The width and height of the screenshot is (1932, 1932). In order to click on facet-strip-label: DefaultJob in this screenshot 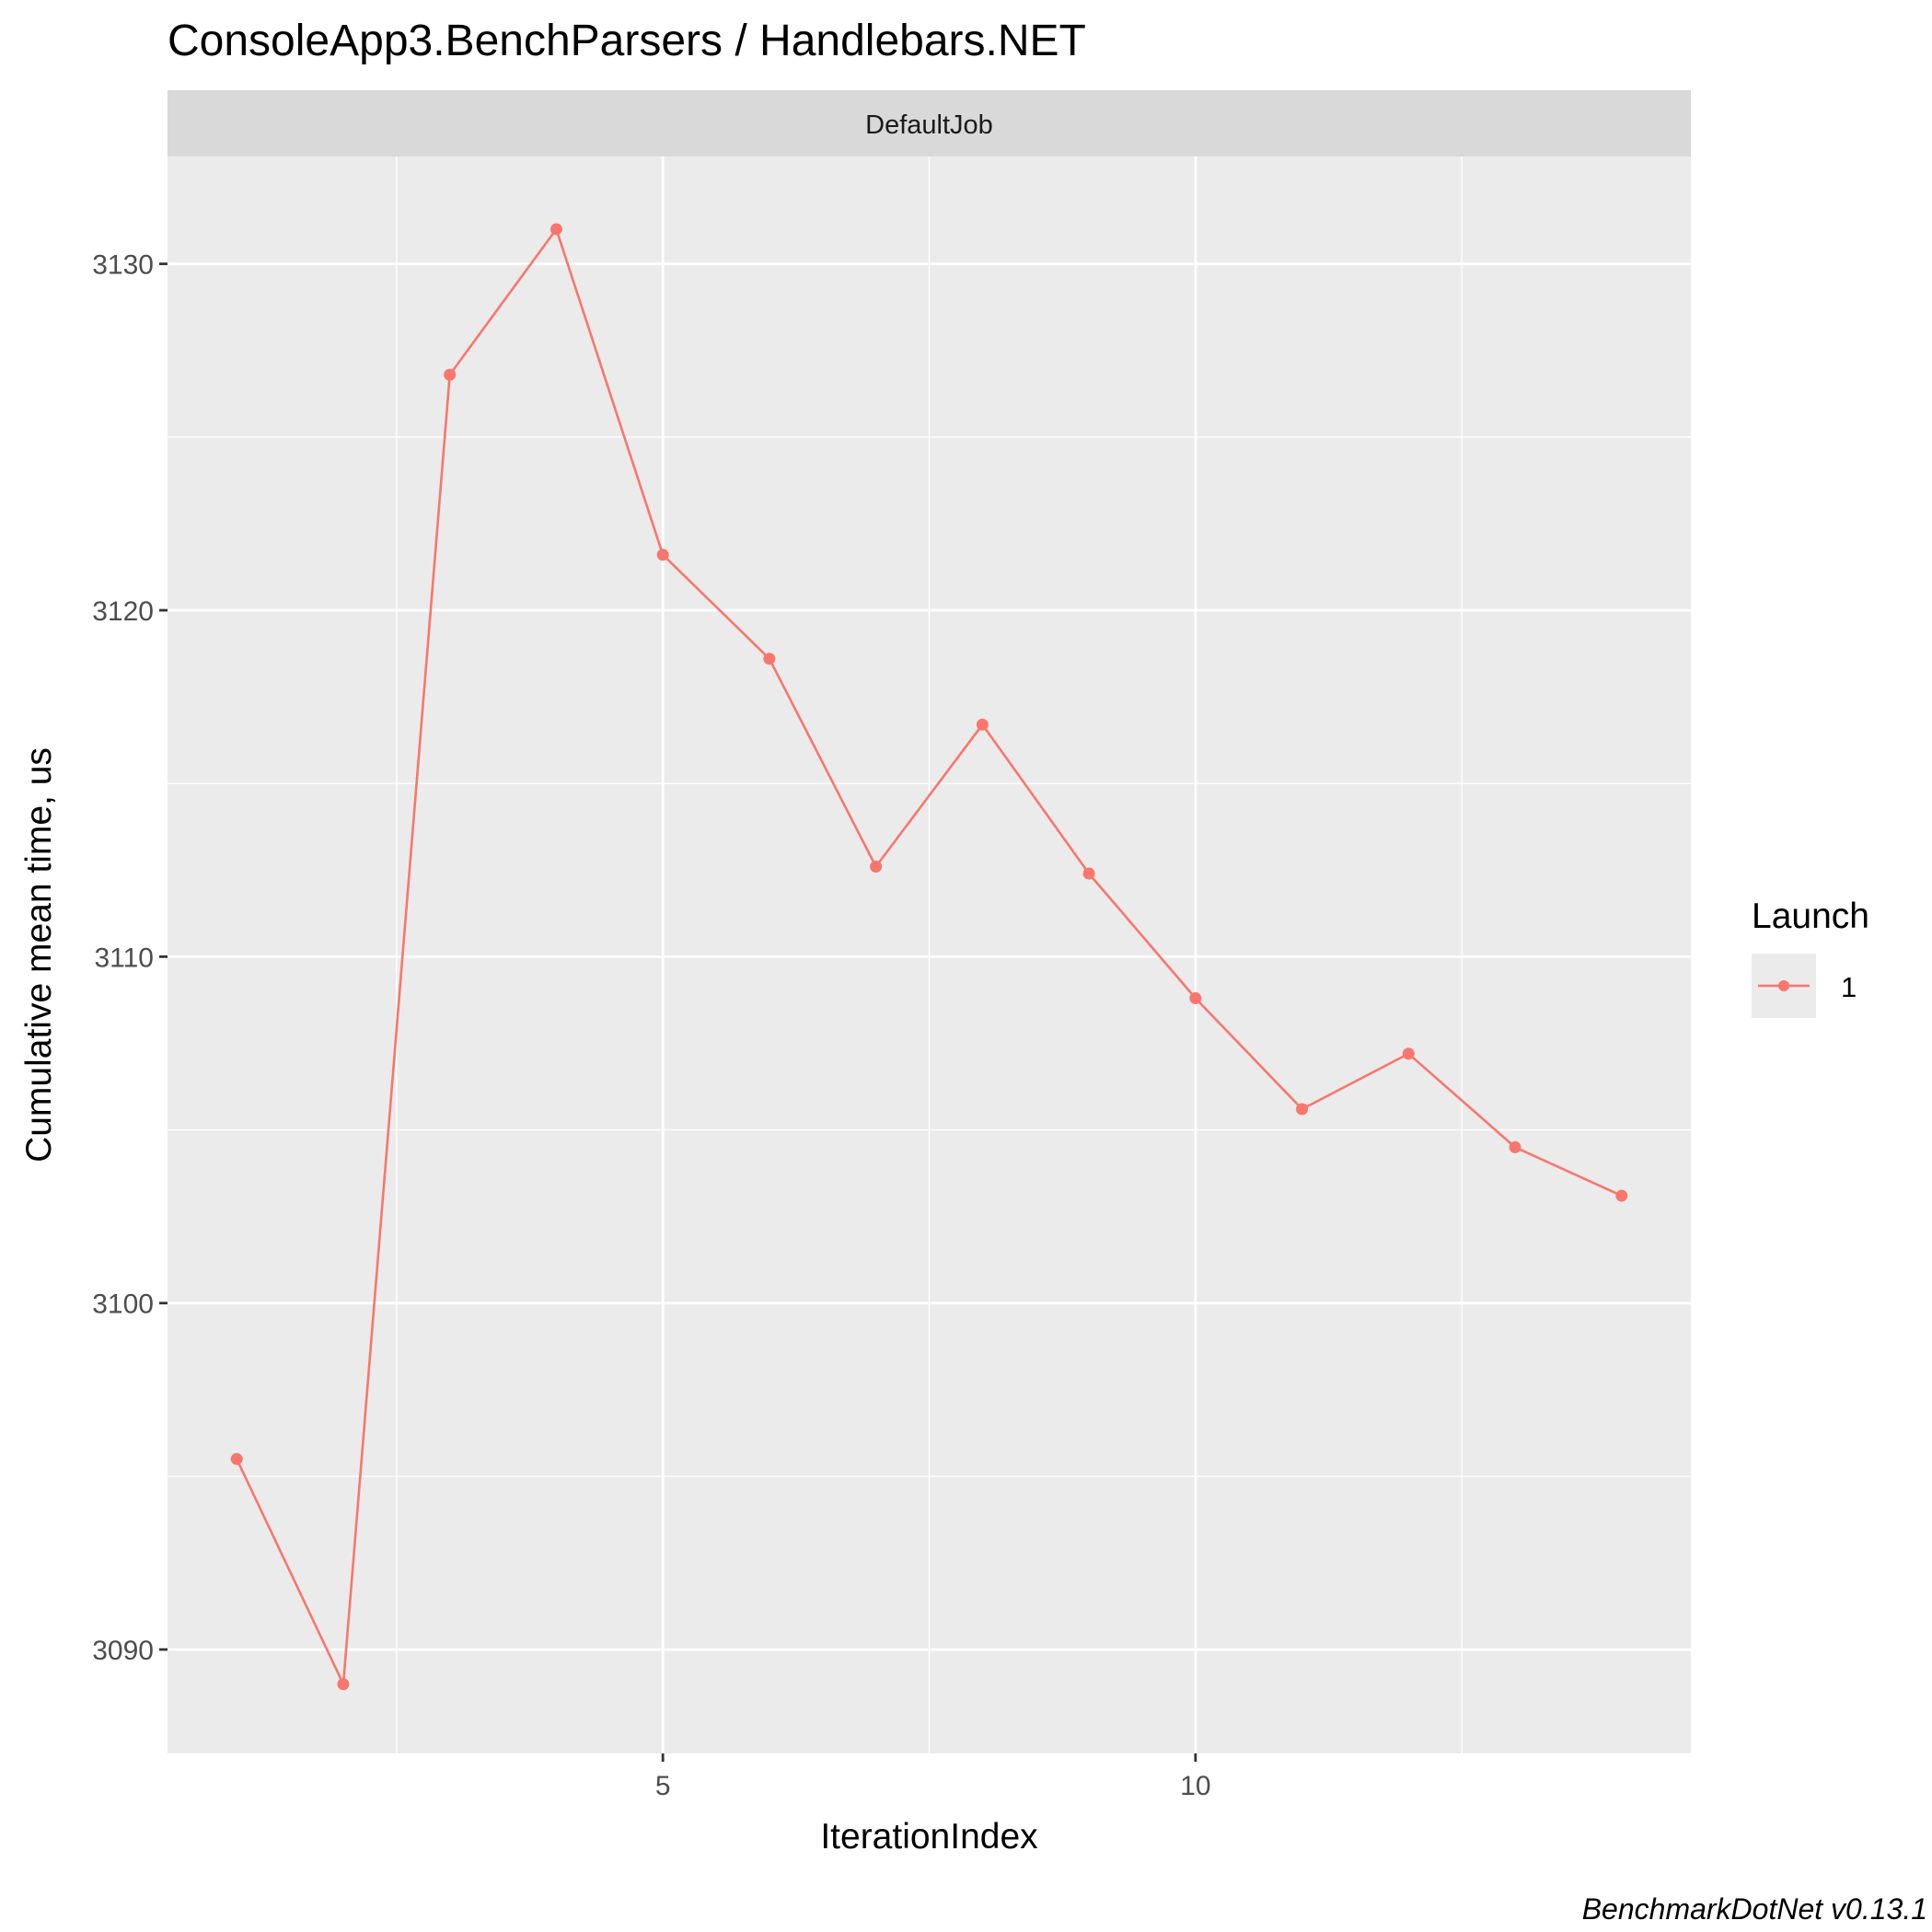, I will do `click(929, 125)`.